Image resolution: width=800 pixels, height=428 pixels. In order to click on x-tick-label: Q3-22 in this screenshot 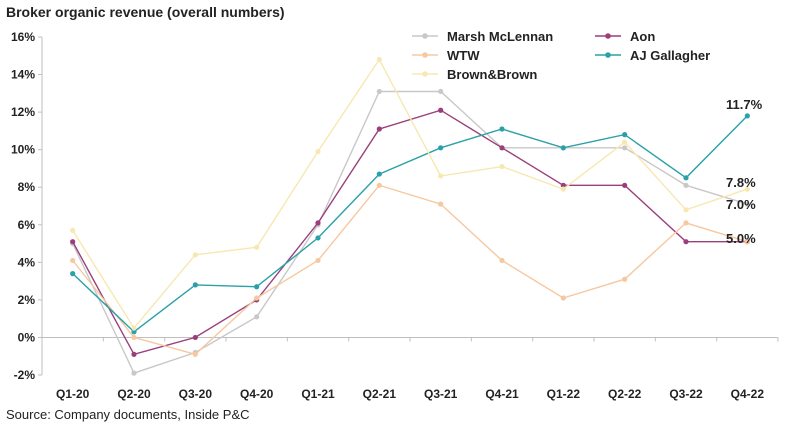, I will do `click(686, 394)`.